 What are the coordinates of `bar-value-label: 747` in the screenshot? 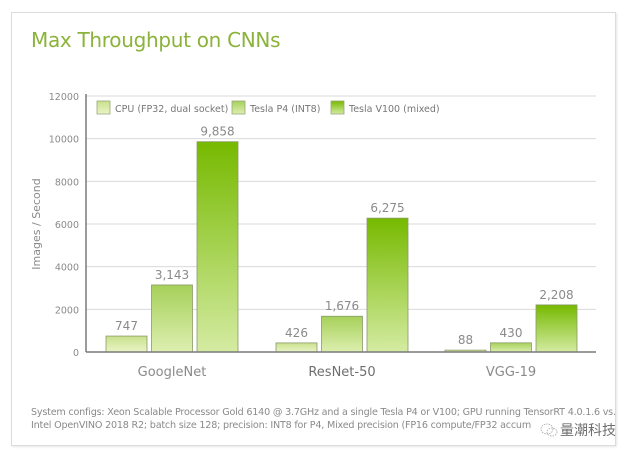 It's located at (126, 326).